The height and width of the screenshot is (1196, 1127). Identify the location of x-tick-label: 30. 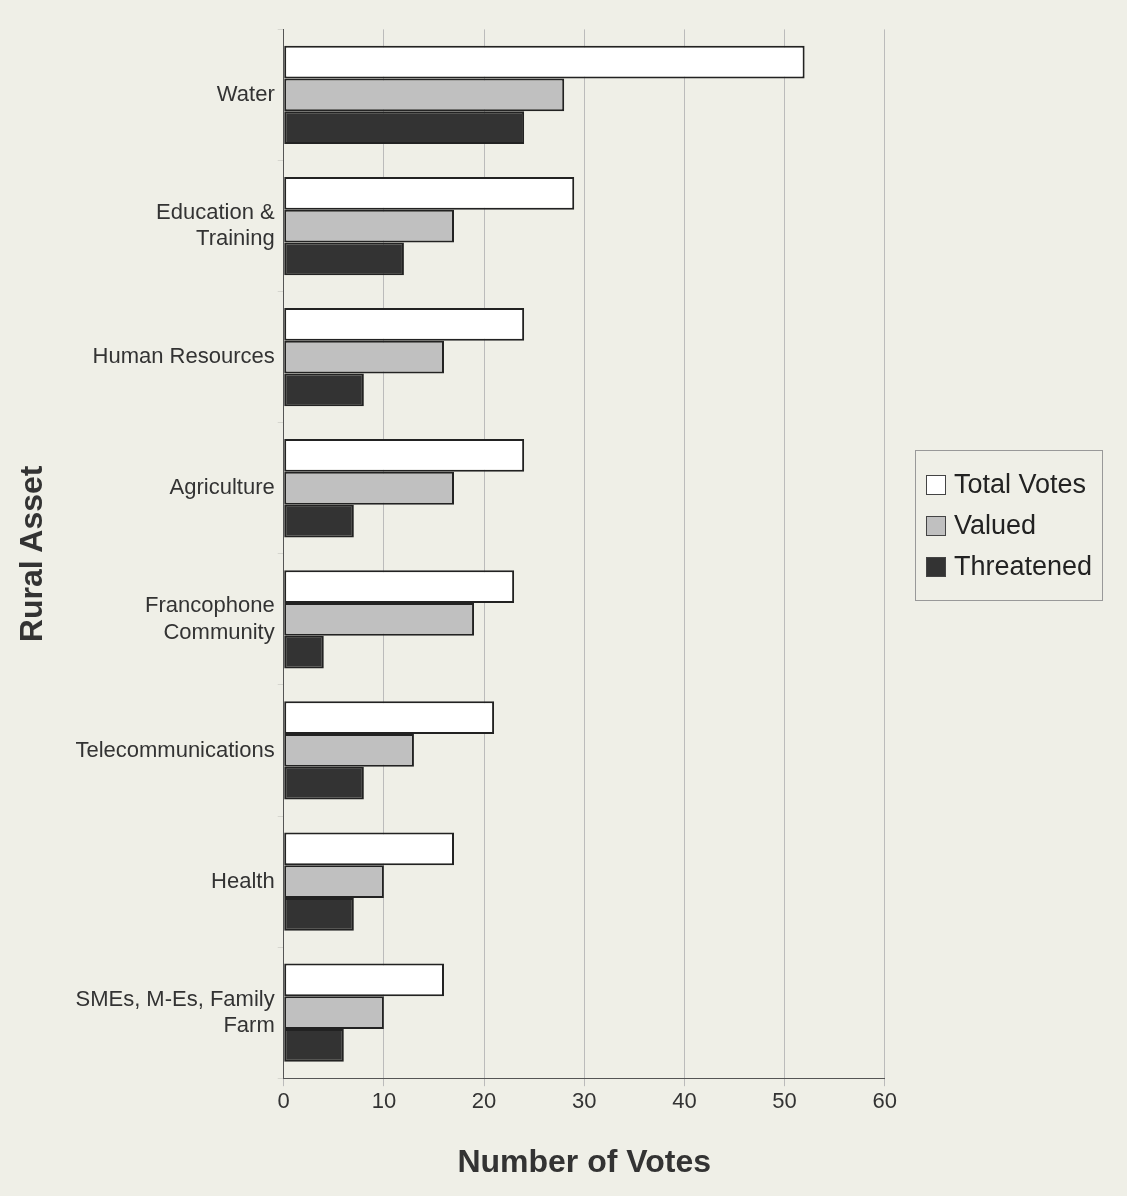
(584, 1101).